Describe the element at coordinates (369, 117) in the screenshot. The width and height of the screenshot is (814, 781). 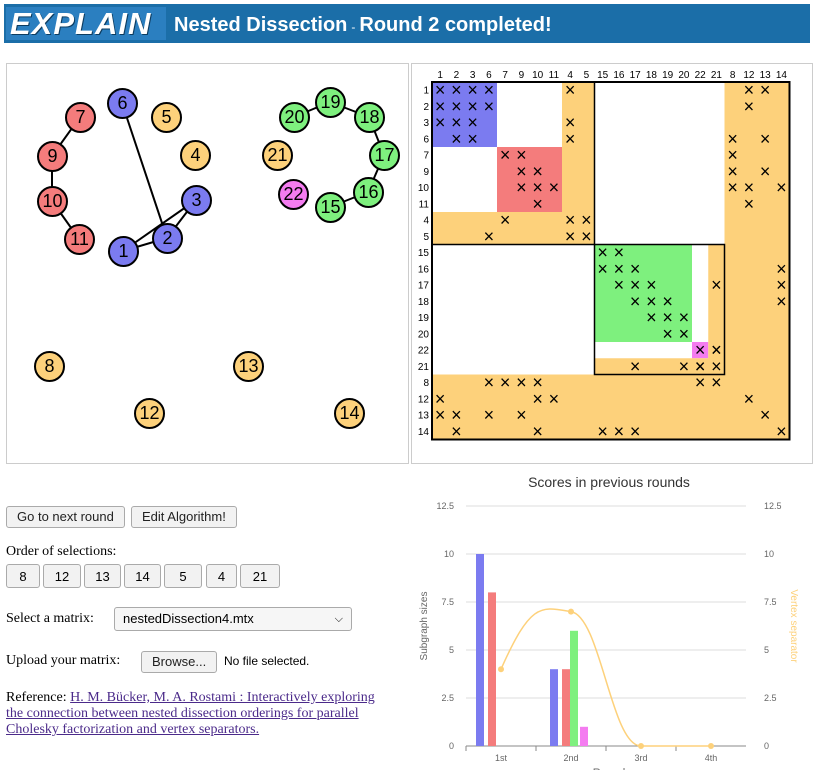
I see `graph-node: 18` at that location.